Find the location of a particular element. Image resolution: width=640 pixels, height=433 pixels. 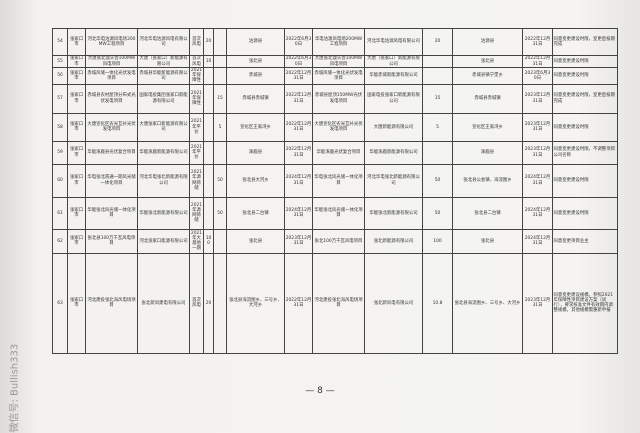

table-cell: 60 is located at coordinates (60, 180).